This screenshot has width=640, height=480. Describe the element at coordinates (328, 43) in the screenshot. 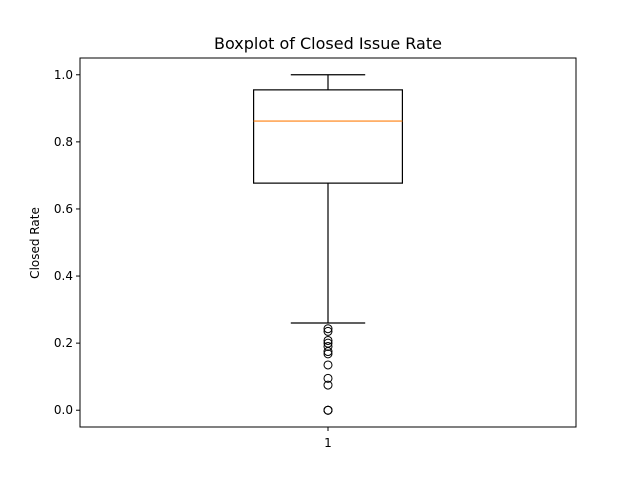

I see `chart-title: Boxplot of Closed Issue Rate` at that location.